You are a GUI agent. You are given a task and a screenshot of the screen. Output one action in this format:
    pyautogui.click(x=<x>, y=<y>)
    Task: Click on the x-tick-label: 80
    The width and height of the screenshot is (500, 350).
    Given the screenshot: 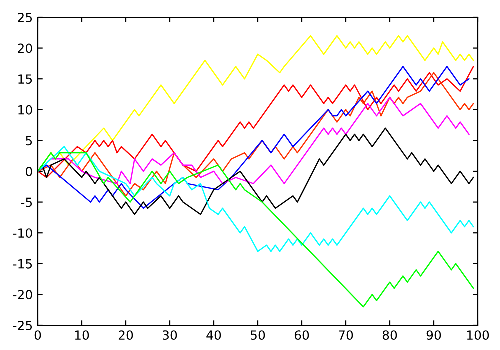 What is the action you would take?
    pyautogui.click(x=390, y=335)
    